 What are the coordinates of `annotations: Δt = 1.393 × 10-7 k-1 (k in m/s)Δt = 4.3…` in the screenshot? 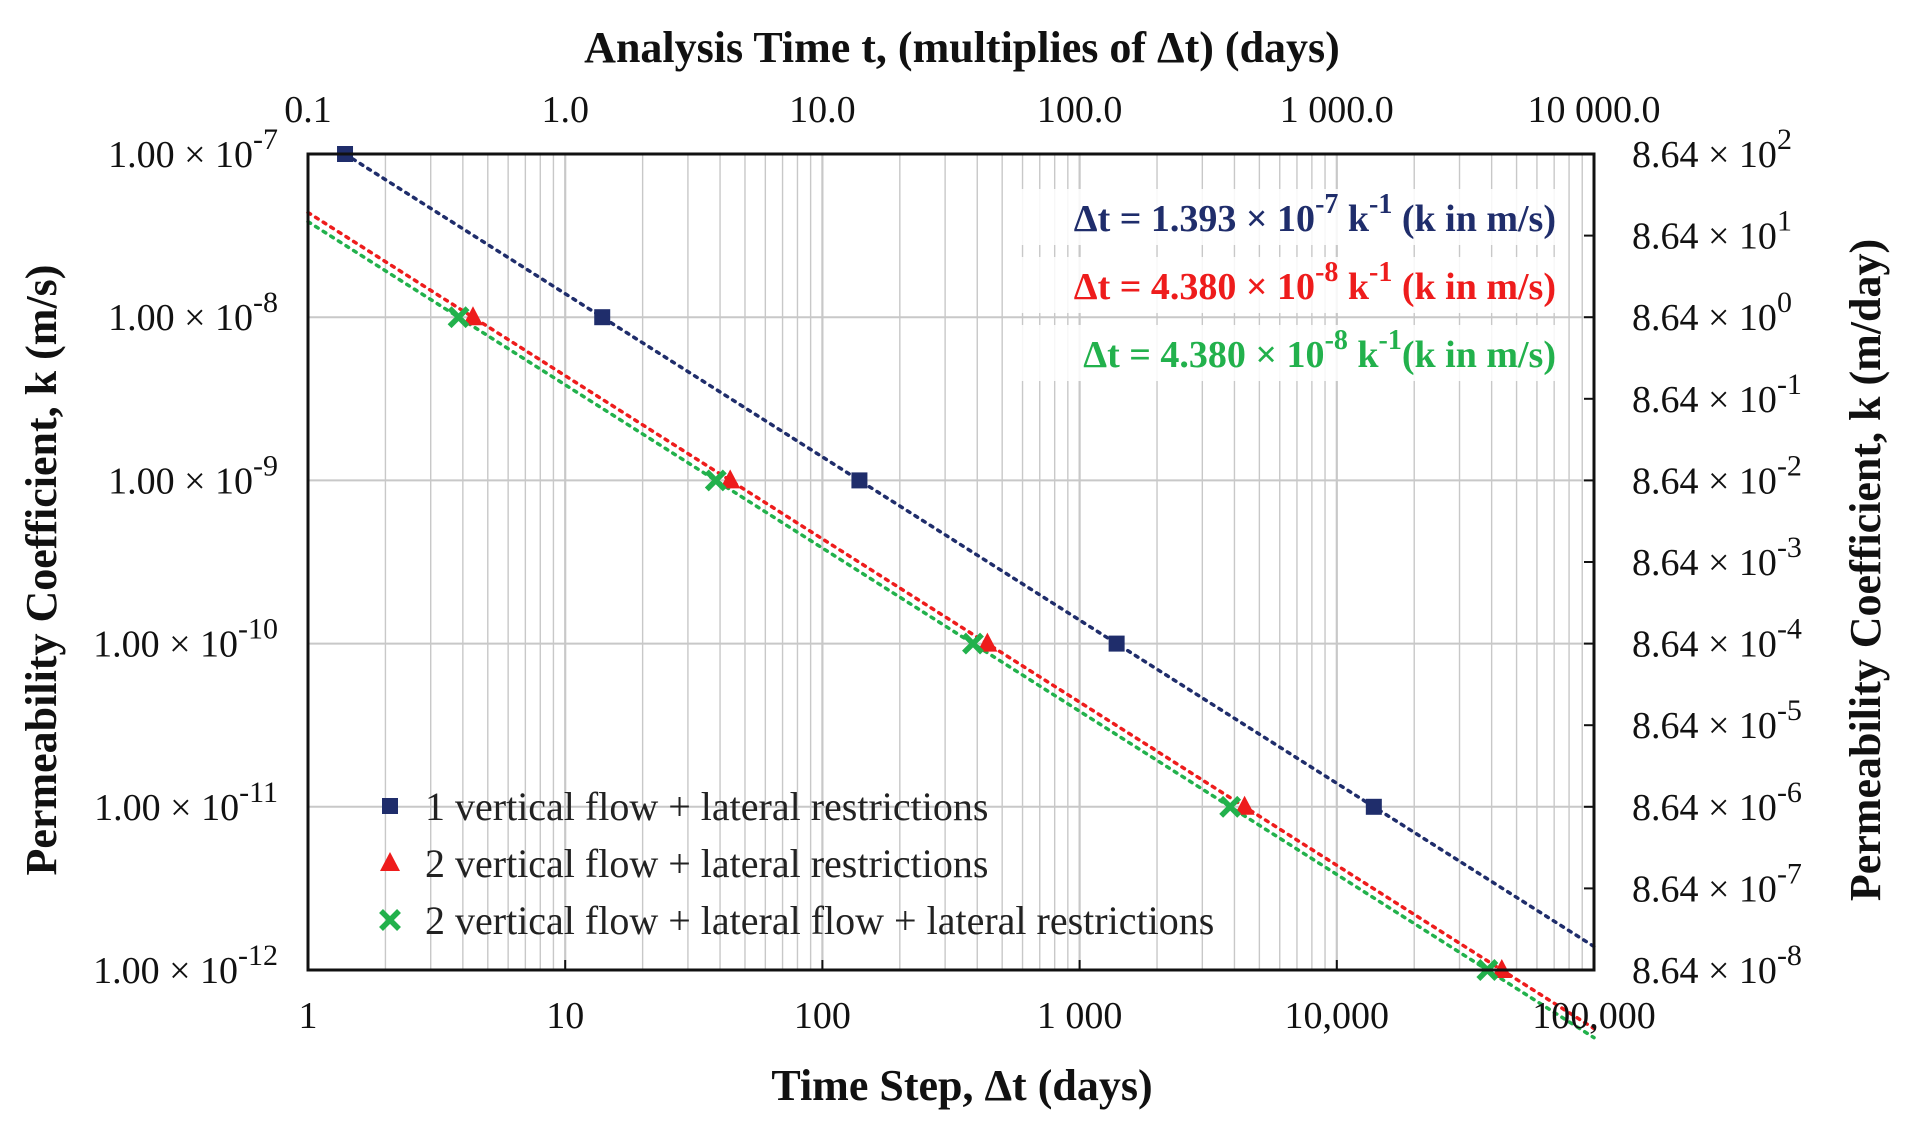 It's located at (1290, 285).